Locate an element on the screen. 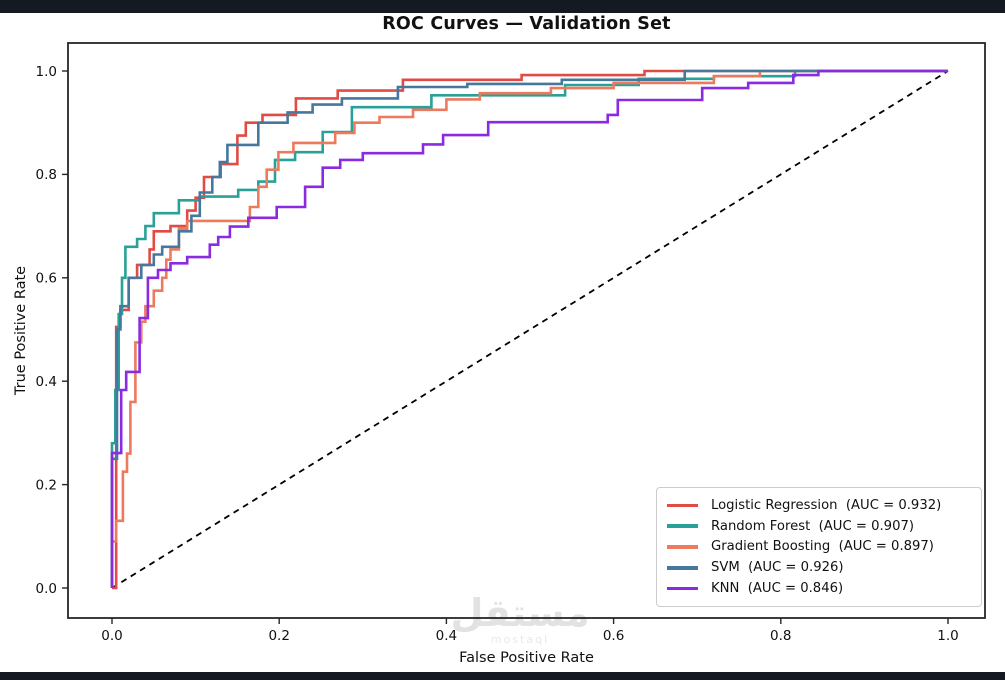 The image size is (1005, 680). y-tick-label: 0.2 is located at coordinates (46, 485).